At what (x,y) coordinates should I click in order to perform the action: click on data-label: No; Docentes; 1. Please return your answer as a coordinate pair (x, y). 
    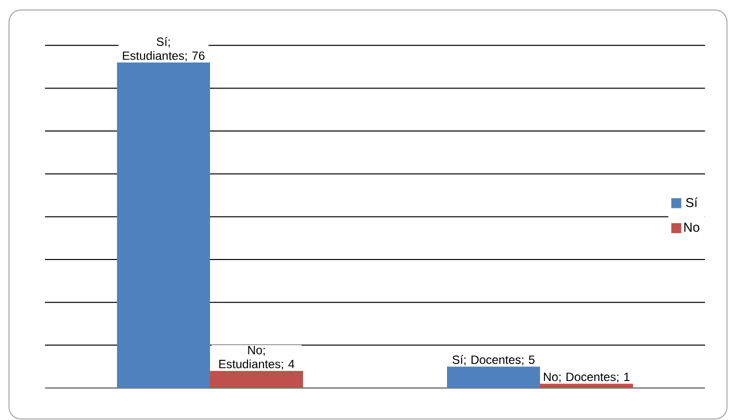
    Looking at the image, I should click on (587, 377).